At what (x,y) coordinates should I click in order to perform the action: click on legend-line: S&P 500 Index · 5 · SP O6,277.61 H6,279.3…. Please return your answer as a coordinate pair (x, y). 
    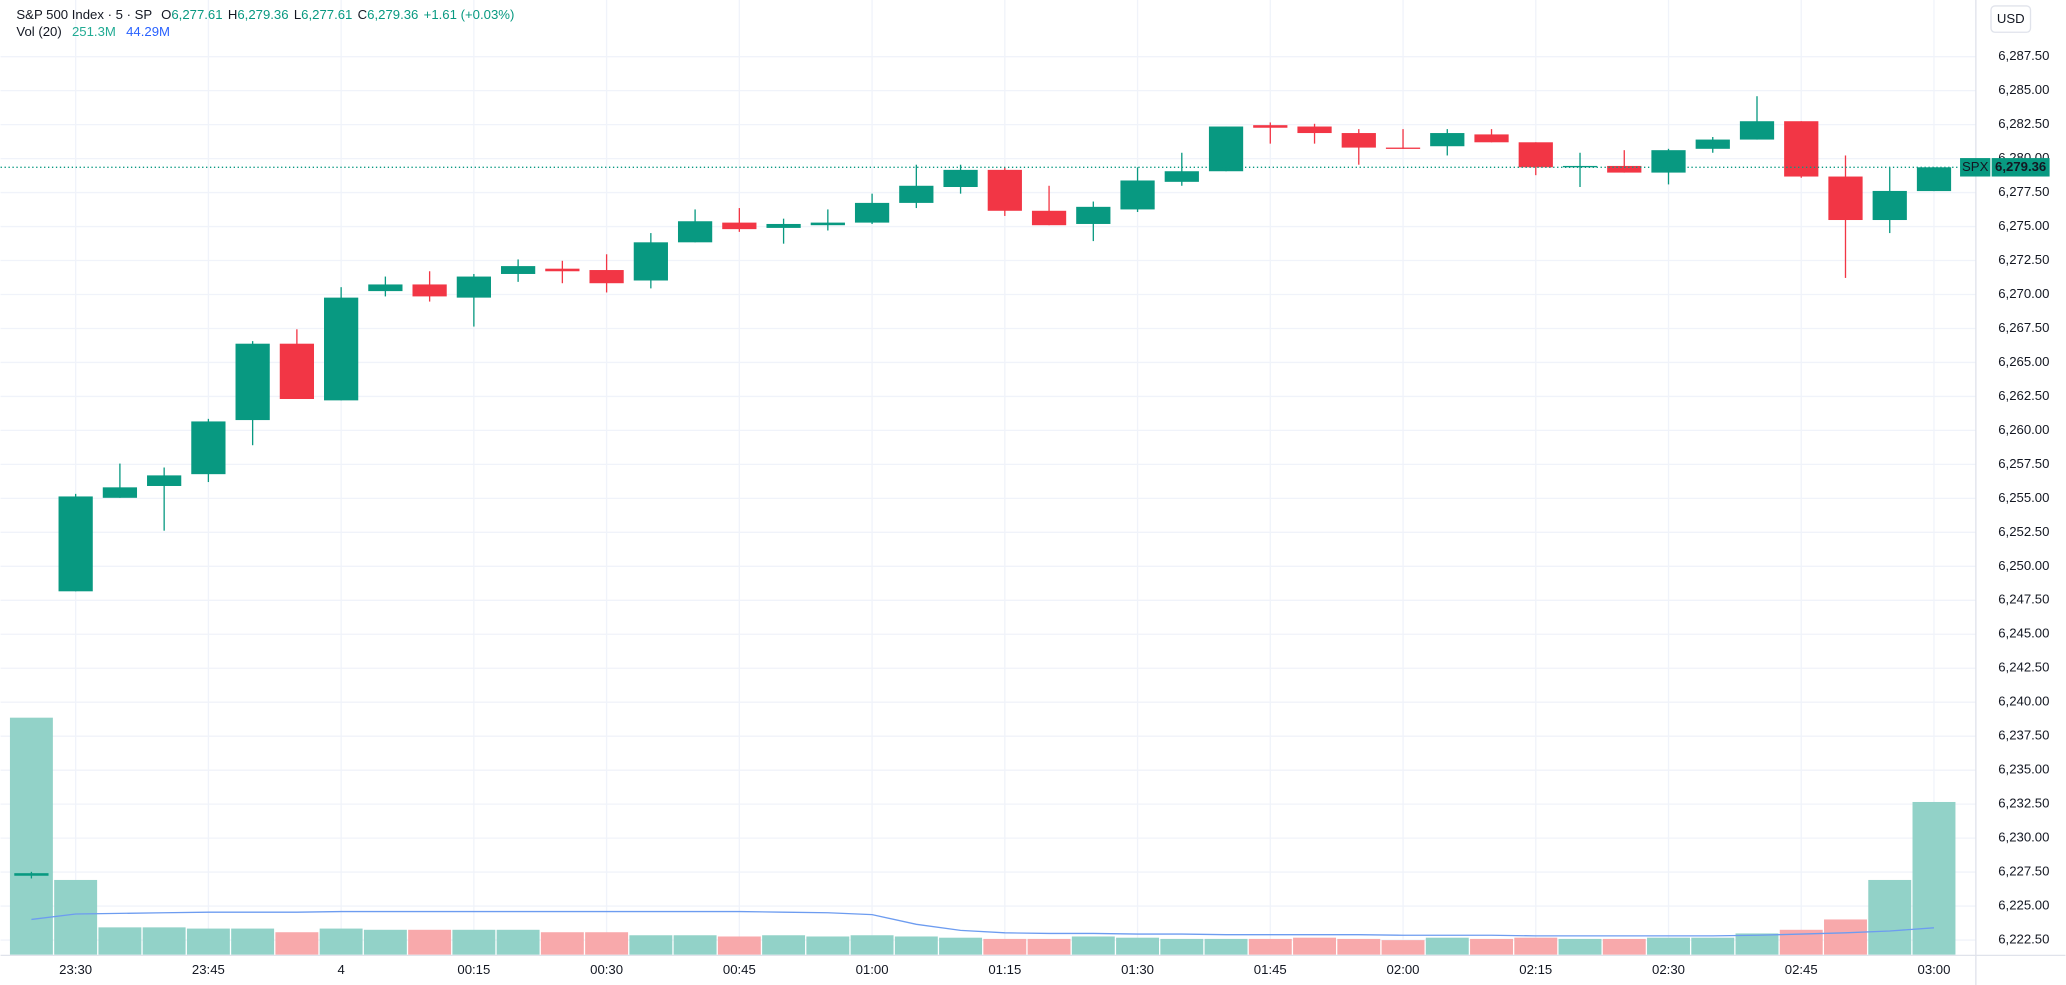
    Looking at the image, I should click on (265, 14).